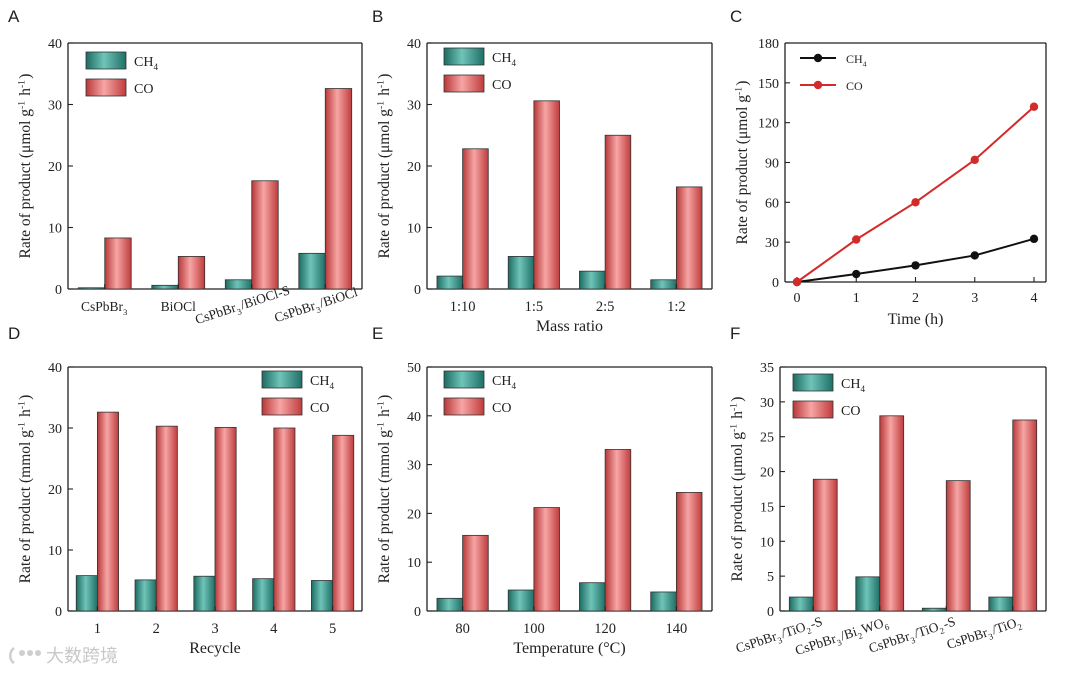 This screenshot has height=677, width=1080. What do you see at coordinates (770, 577) in the screenshot?
I see `y-tick-label: 5` at bounding box center [770, 577].